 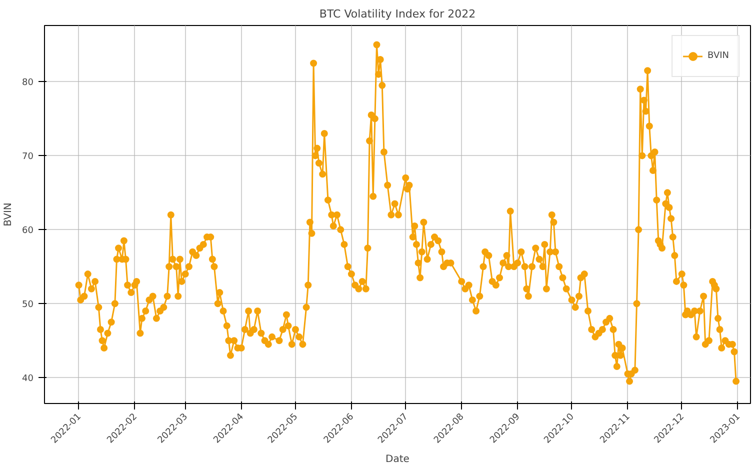 What do you see at coordinates (28, 379) in the screenshot?
I see `y-tick-label: 40` at bounding box center [28, 379].